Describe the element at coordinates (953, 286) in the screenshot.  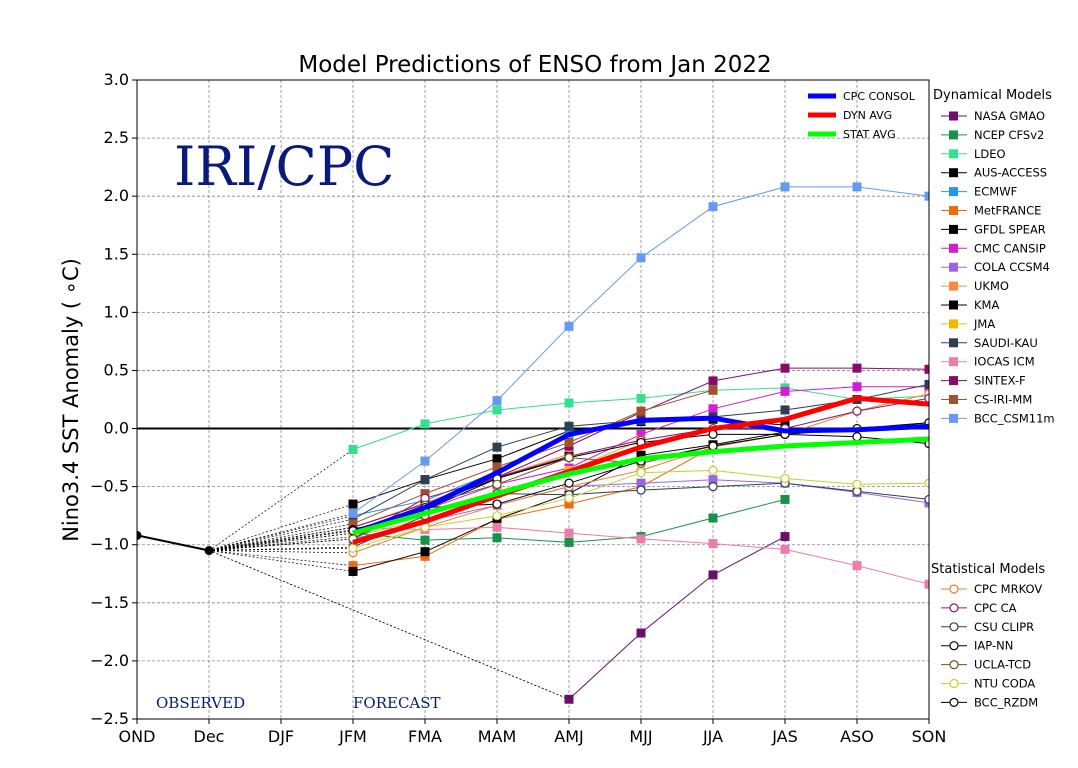
I see `legend-marker-ukmo` at that location.